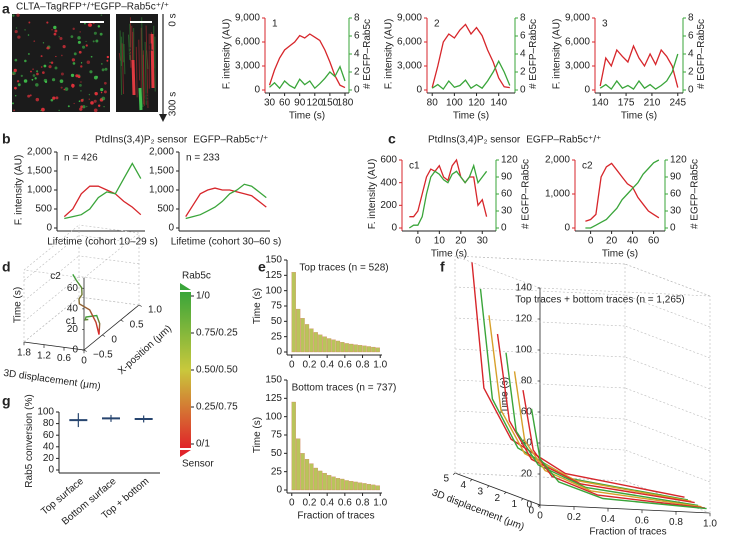 Image resolution: width=732 pixels, height=543 pixels. I want to click on x-tick-label: 90, so click(300, 103).